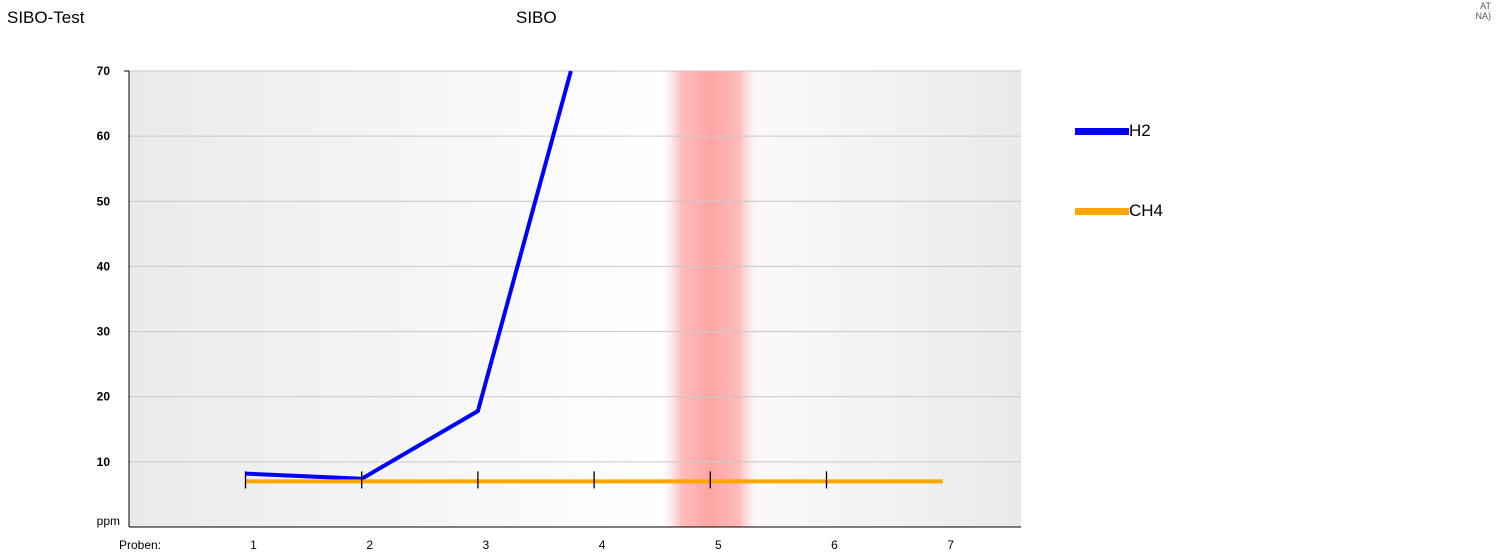  I want to click on x-tick-label: 1, so click(253, 545).